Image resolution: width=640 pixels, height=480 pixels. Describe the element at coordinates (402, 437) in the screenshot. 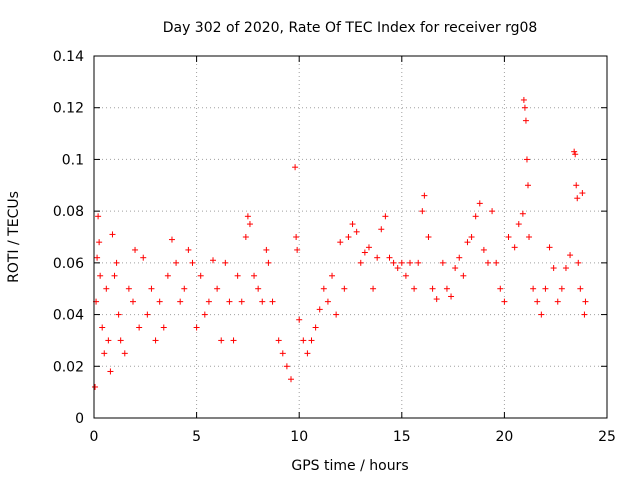

I see `x-tick-label: 15` at that location.